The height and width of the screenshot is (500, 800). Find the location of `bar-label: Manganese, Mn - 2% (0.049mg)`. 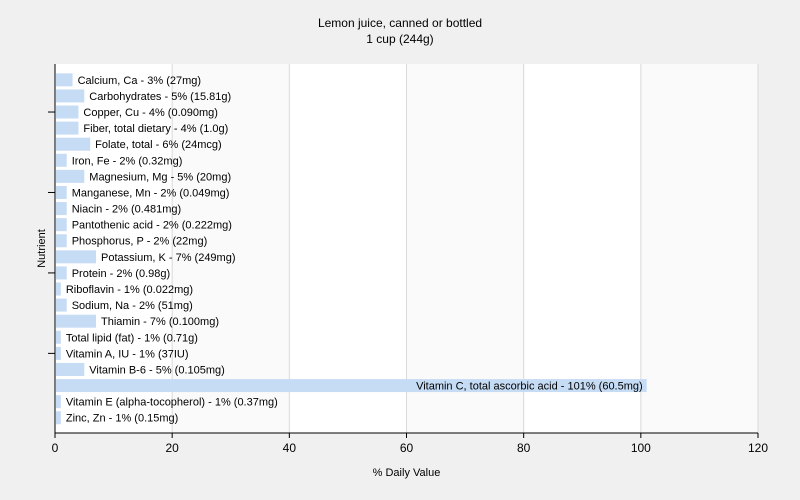

bar-label: Manganese, Mn - 2% (0.049mg) is located at coordinates (151, 193).